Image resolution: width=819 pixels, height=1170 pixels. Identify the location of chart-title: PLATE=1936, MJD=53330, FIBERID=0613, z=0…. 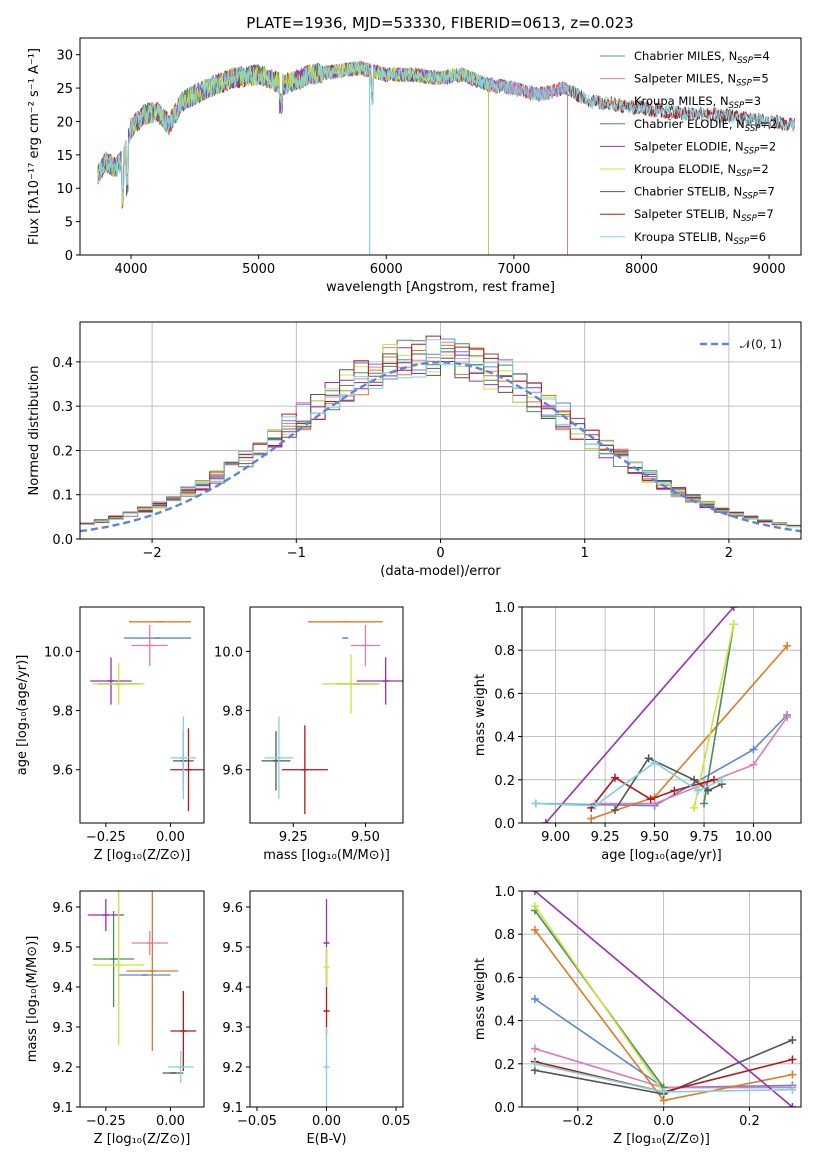
(439, 23).